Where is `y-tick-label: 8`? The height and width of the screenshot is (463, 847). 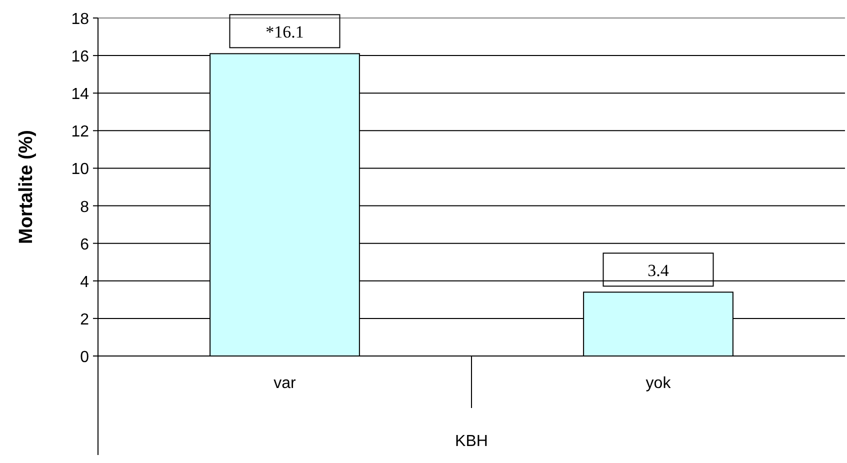 y-tick-label: 8 is located at coordinates (85, 207).